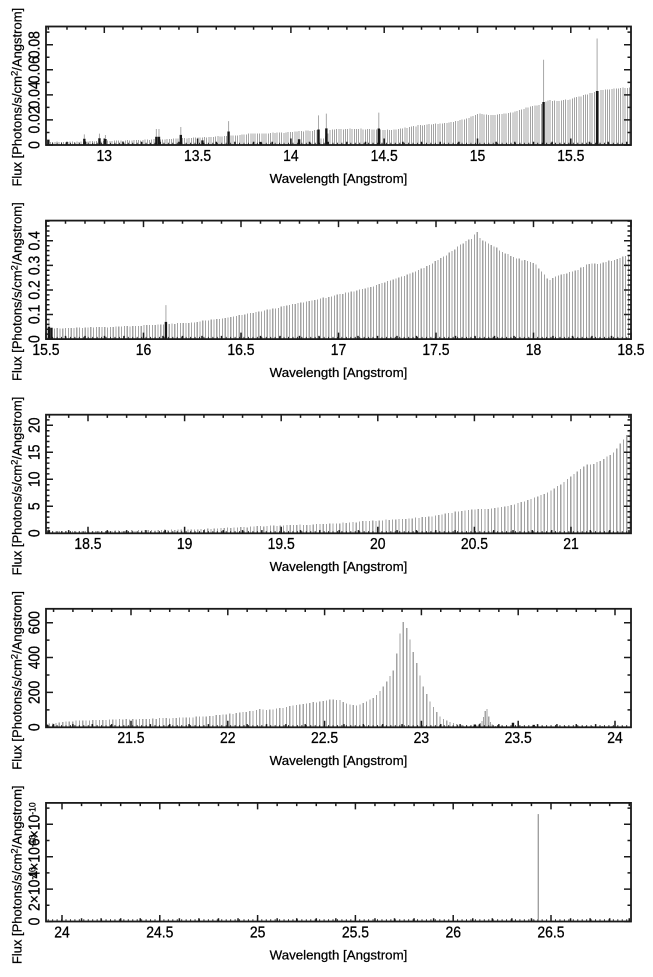 Image resolution: width=653 pixels, height=977 pixels. What do you see at coordinates (422, 738) in the screenshot?
I see `svg-text: 23` at bounding box center [422, 738].